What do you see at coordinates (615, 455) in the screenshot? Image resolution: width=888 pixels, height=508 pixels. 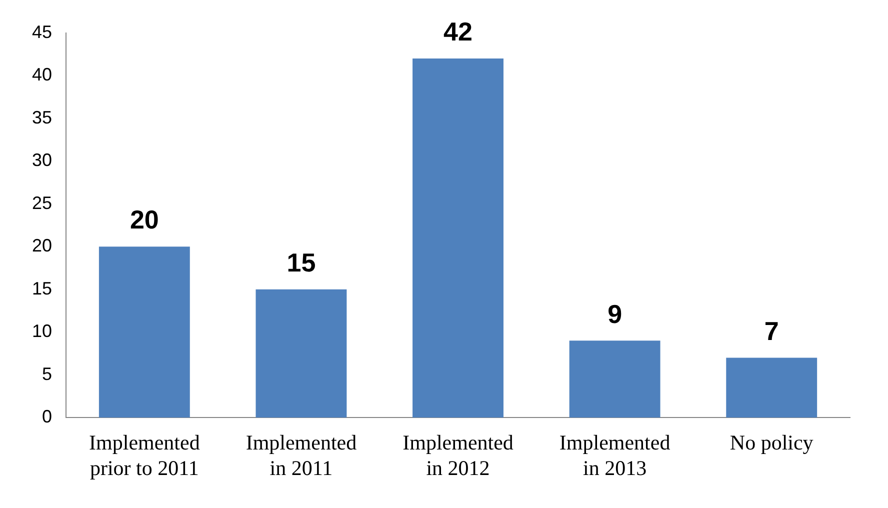 I see `x-tick-label: Implemented in 2013` at bounding box center [615, 455].